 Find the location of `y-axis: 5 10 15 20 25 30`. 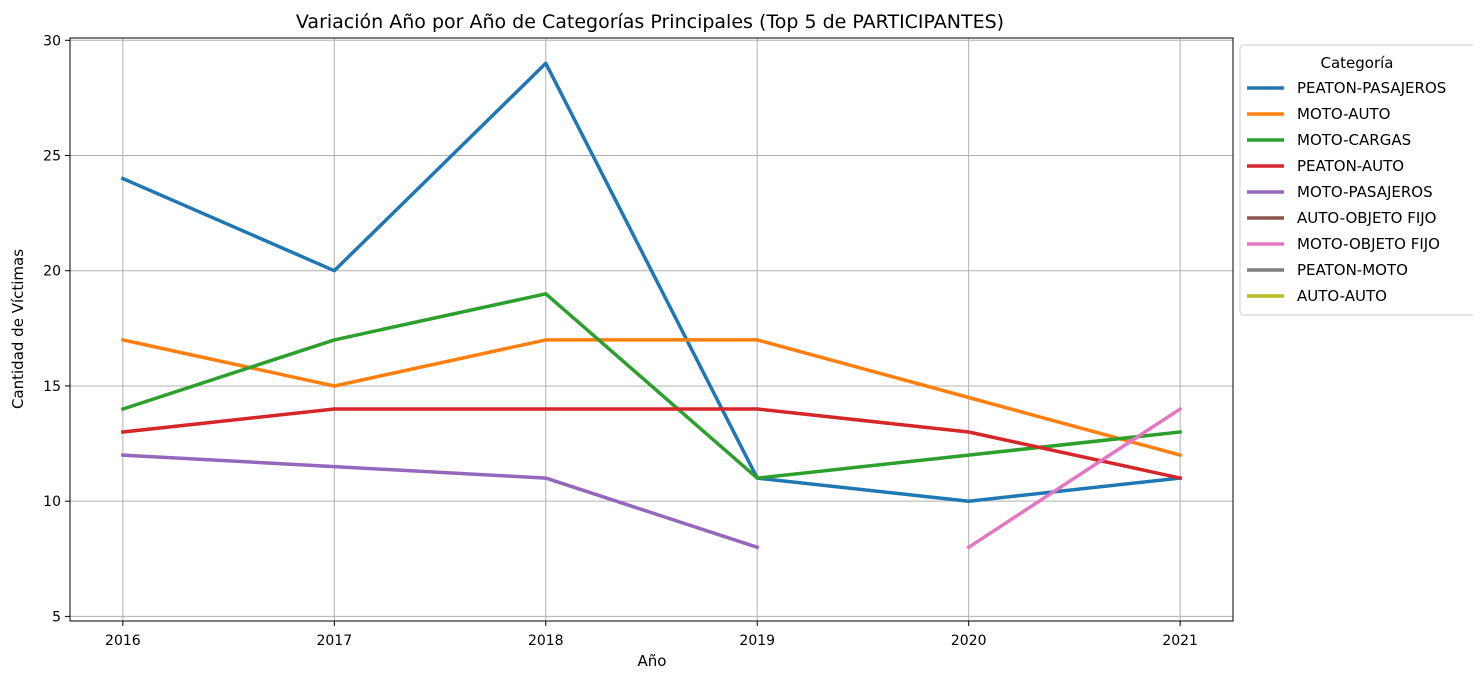

y-axis: 5 10 15 20 25 30 is located at coordinates (56, 329).